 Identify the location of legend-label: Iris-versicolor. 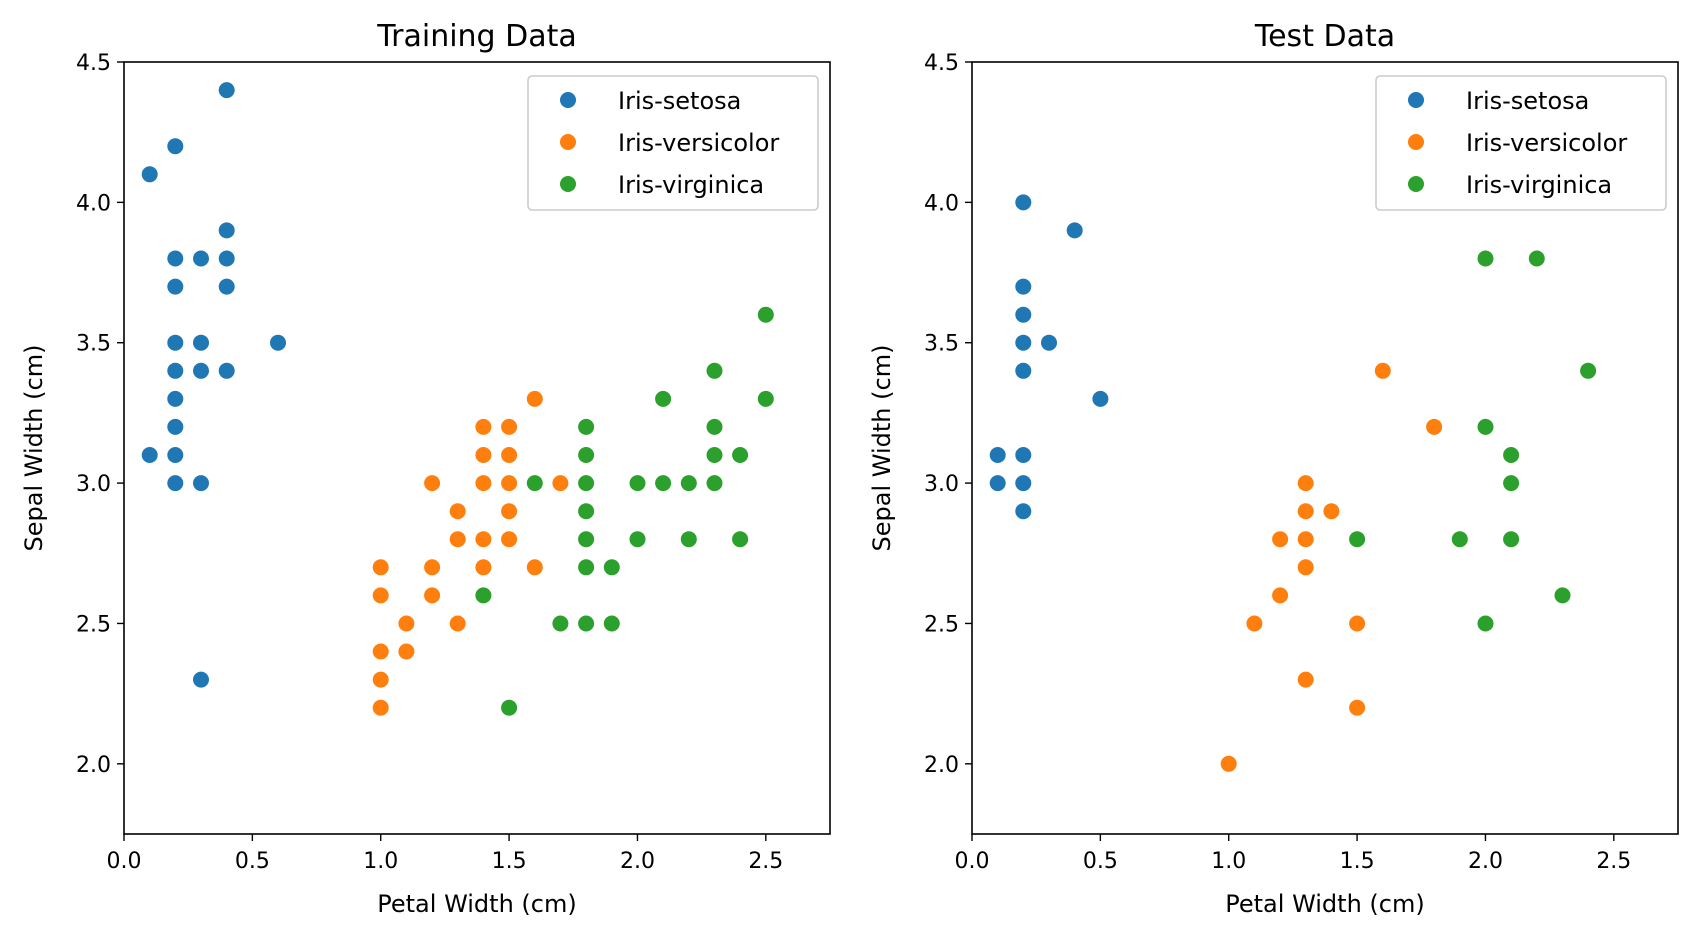
(698, 143).